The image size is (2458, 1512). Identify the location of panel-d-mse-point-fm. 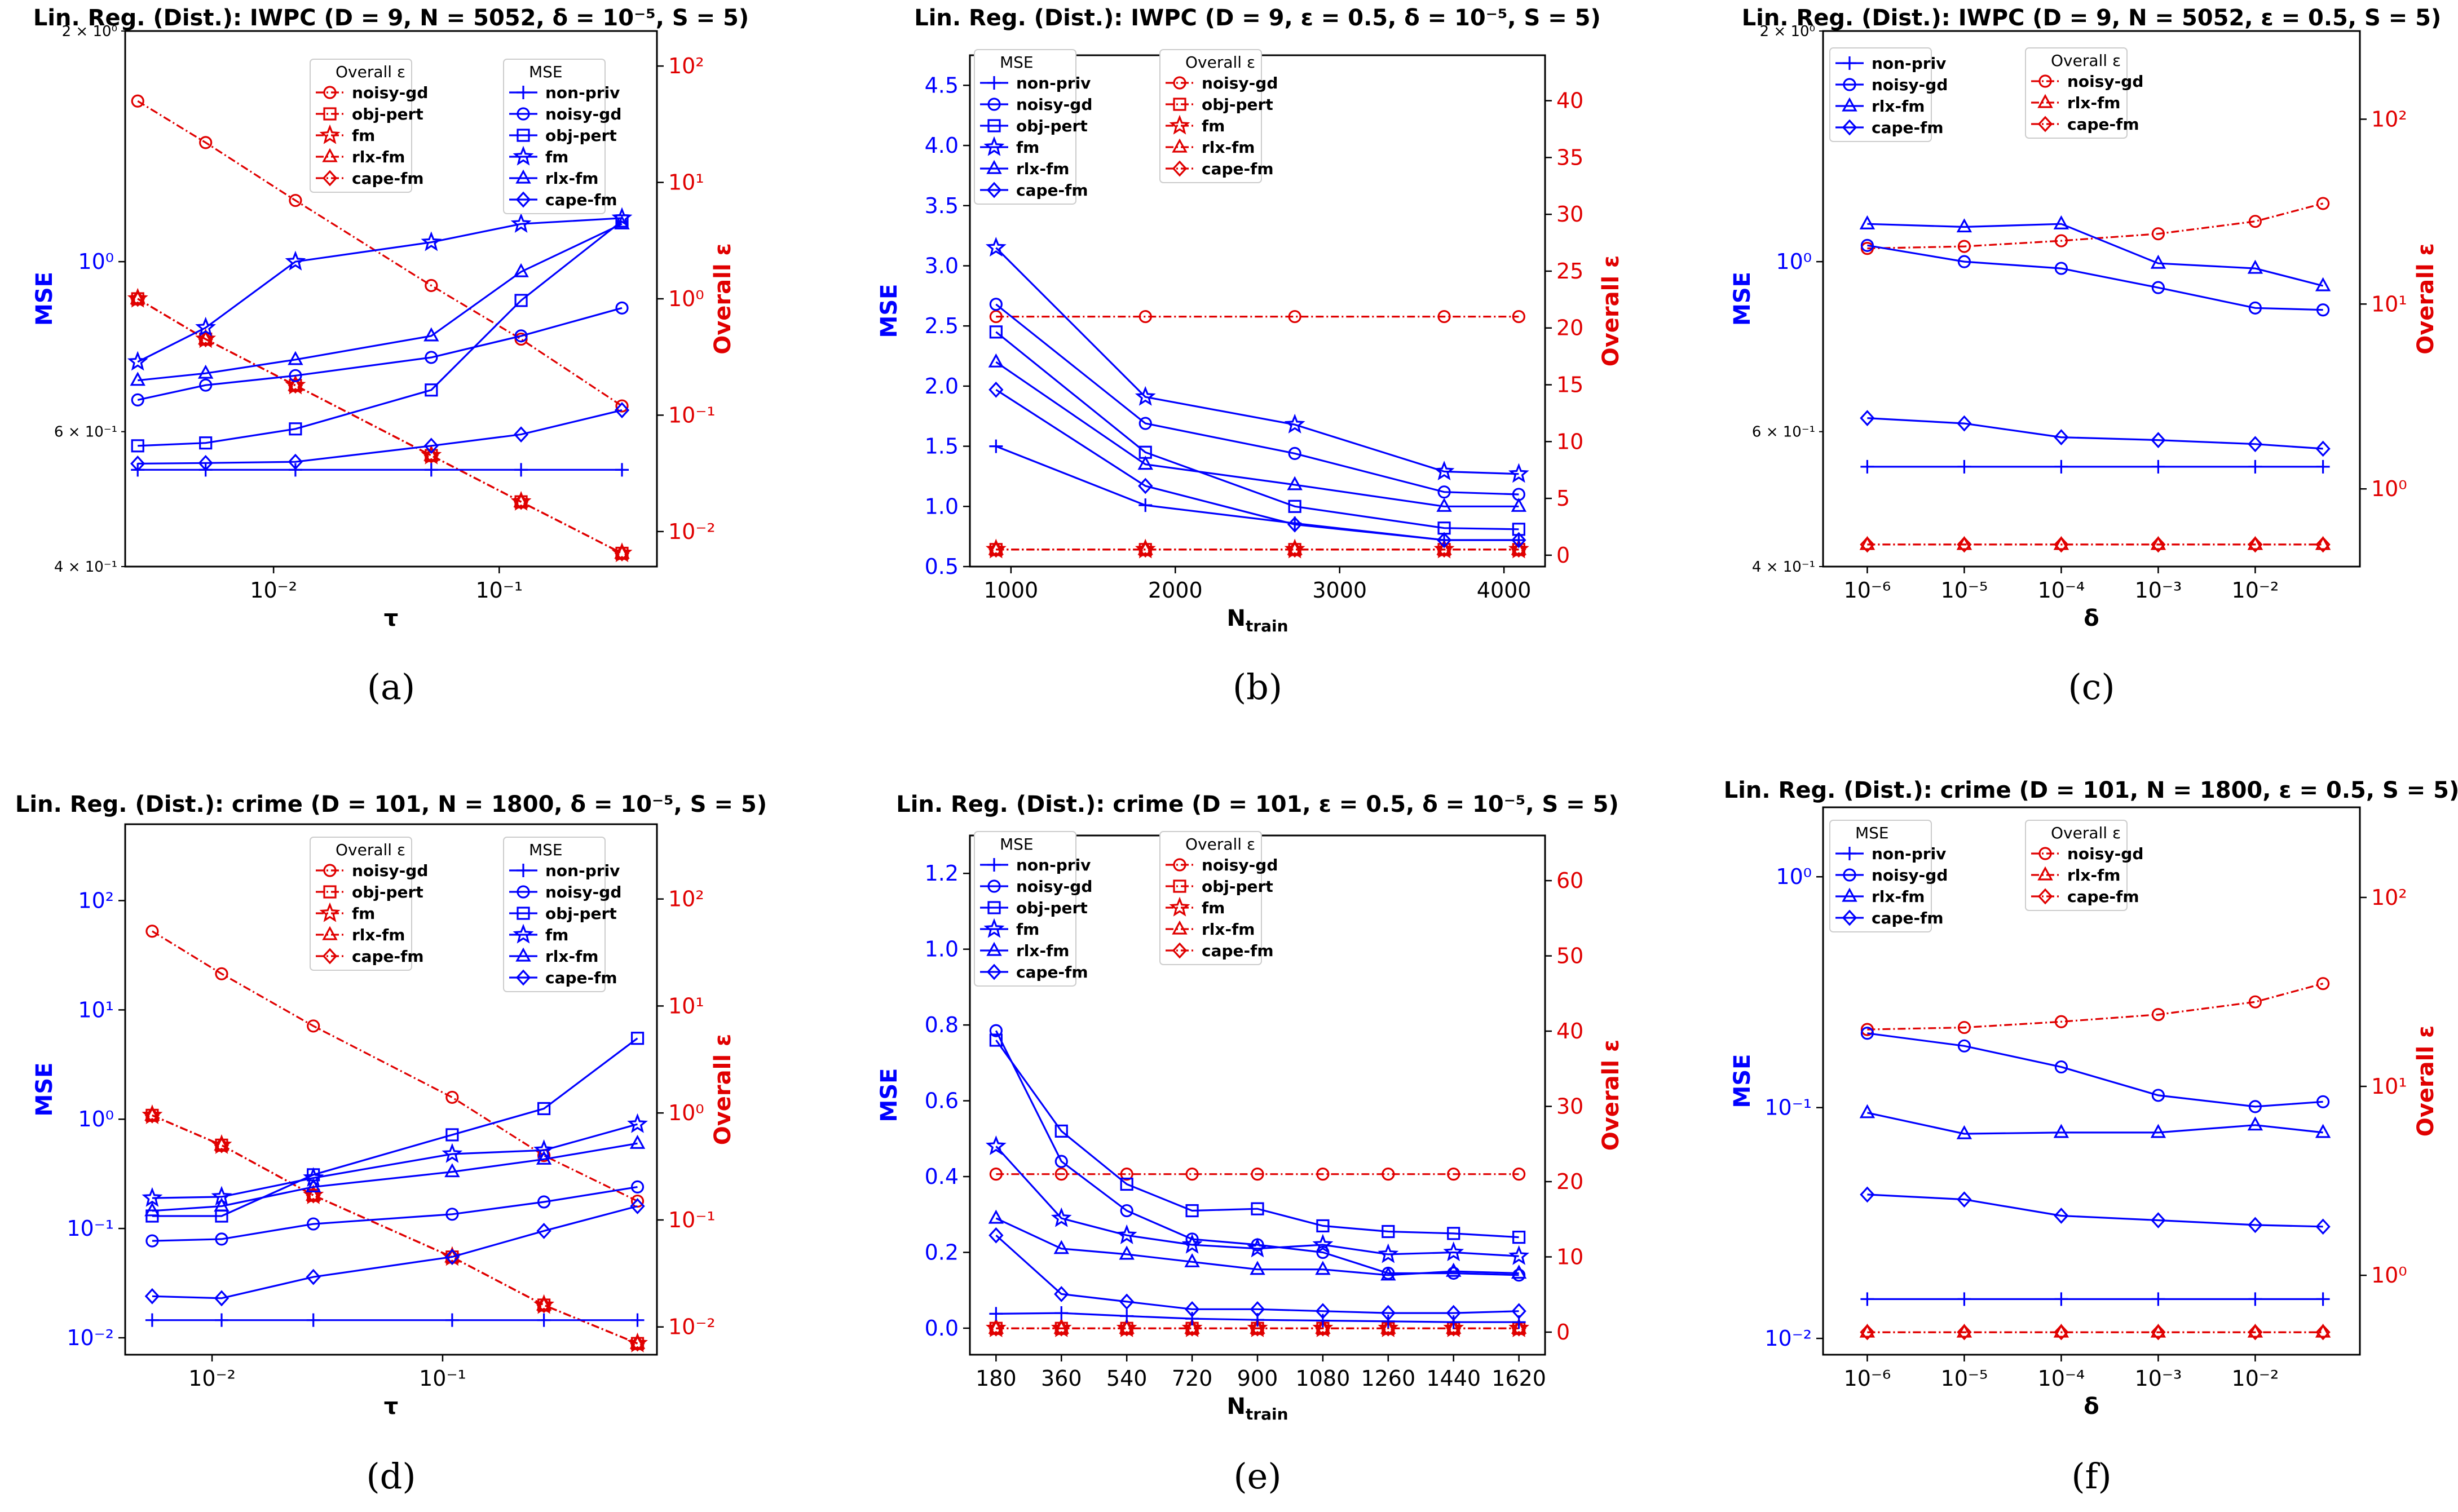
(152, 1197).